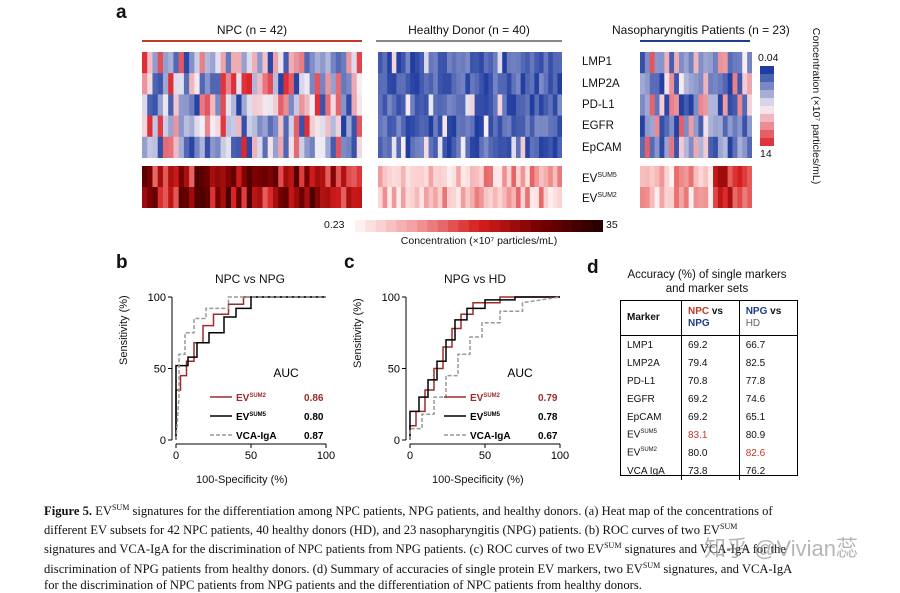 The width and height of the screenshot is (900, 593). What do you see at coordinates (474, 279) in the screenshot?
I see `roc-c-title: NPG vs HD` at bounding box center [474, 279].